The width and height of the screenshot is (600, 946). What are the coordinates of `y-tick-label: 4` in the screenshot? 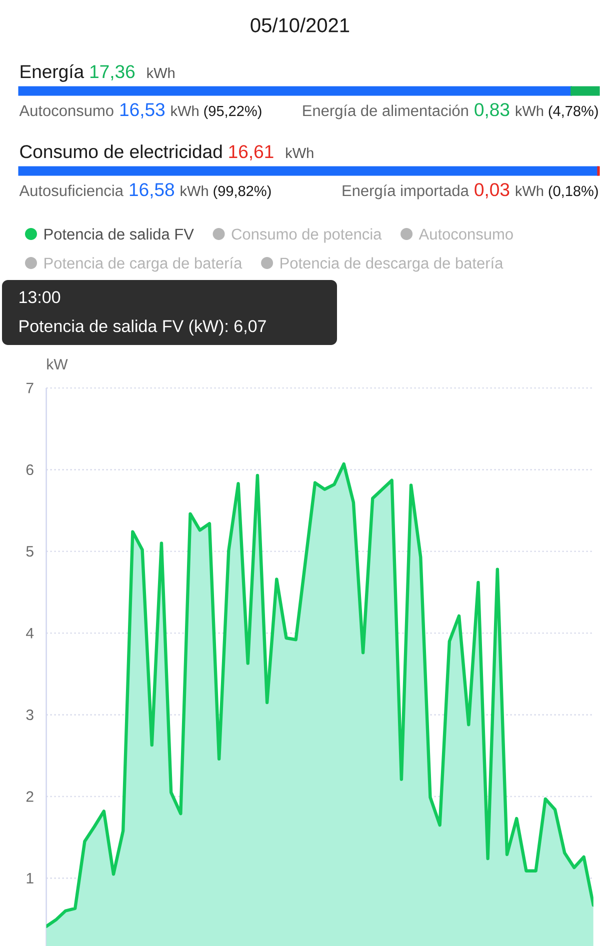 It's located at (30, 633).